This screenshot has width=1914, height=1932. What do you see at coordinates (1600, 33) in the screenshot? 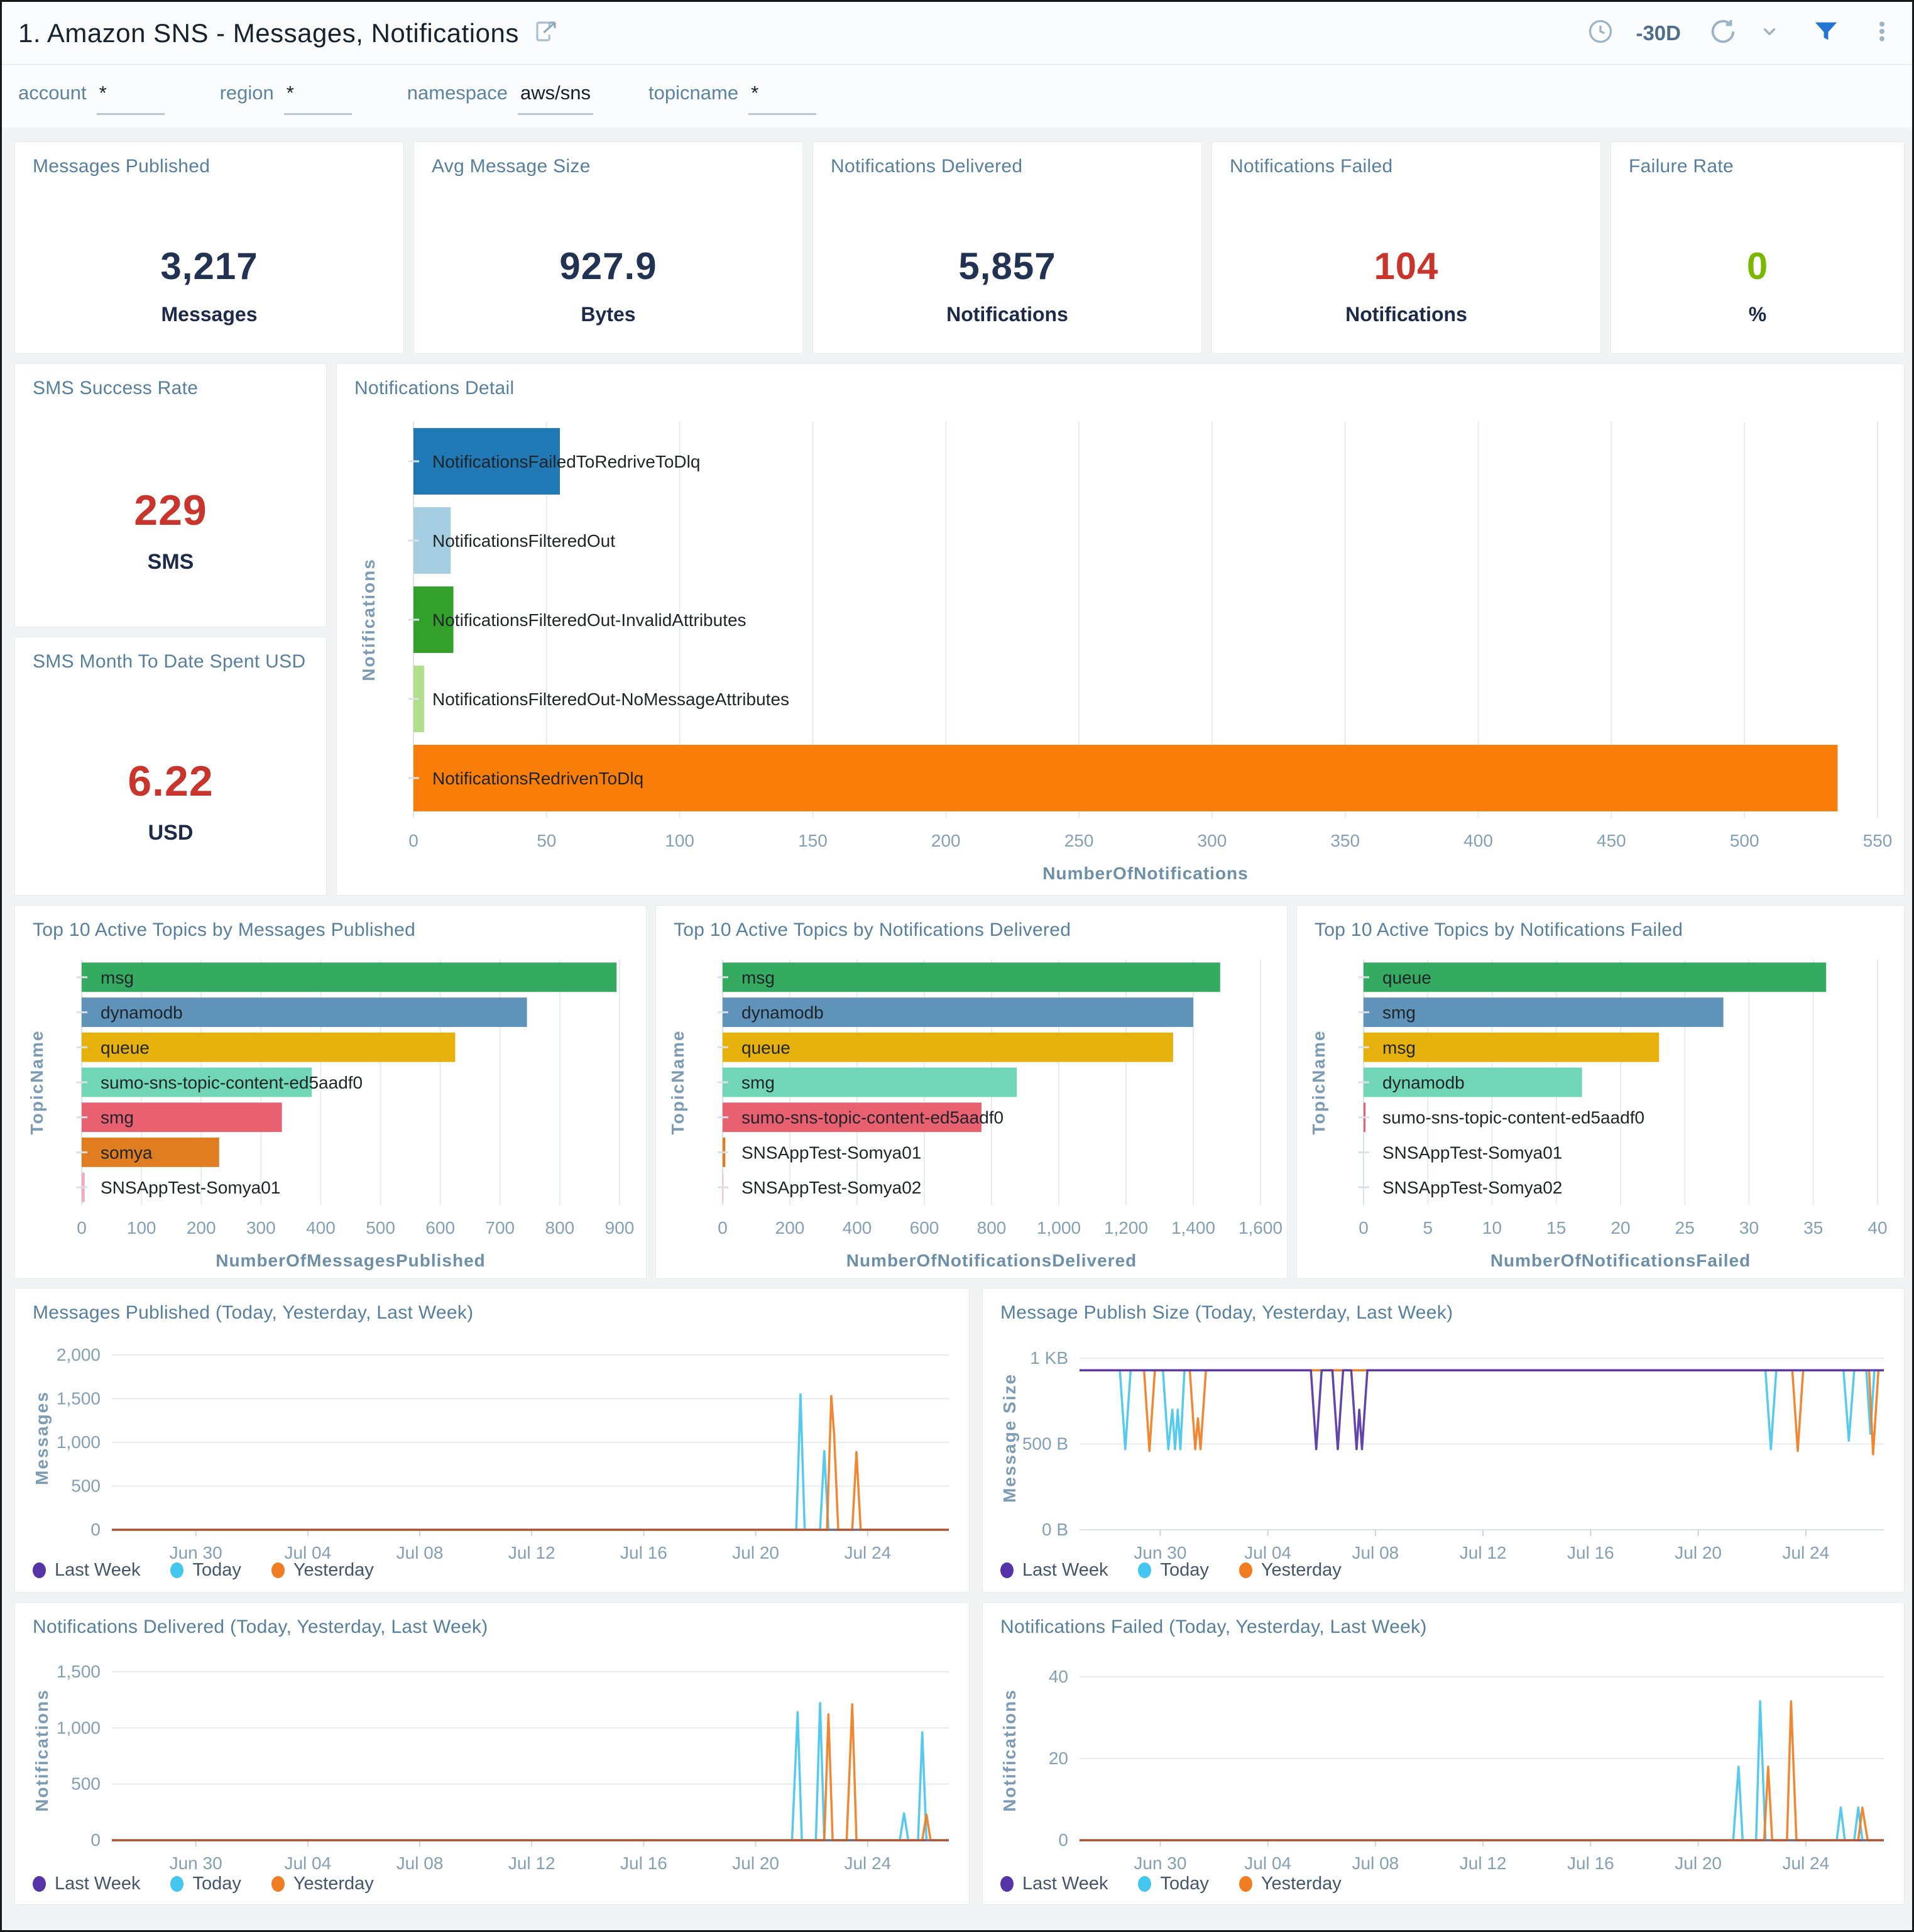
I see `clock-icon` at bounding box center [1600, 33].